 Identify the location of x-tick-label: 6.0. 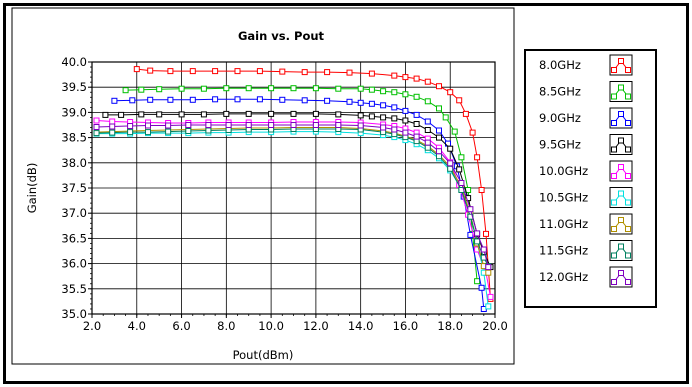
(181, 326).